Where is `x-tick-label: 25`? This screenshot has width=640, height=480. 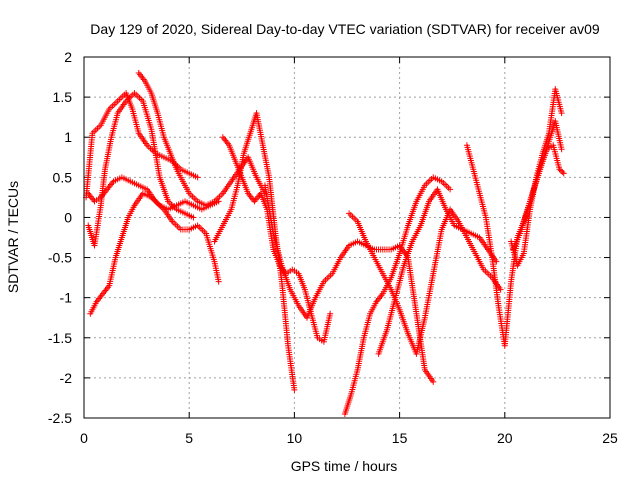 x-tick-label: 25 is located at coordinates (610, 438).